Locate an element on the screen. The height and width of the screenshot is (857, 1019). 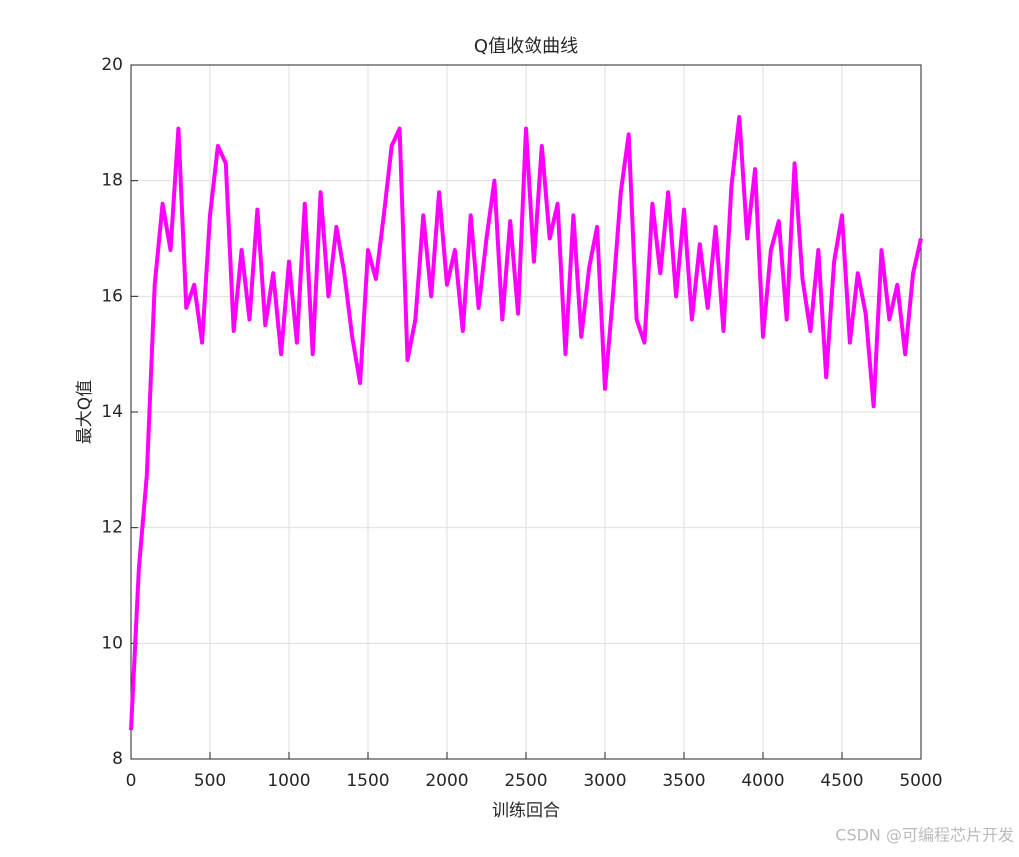
x-tick-label: 3000 is located at coordinates (604, 781).